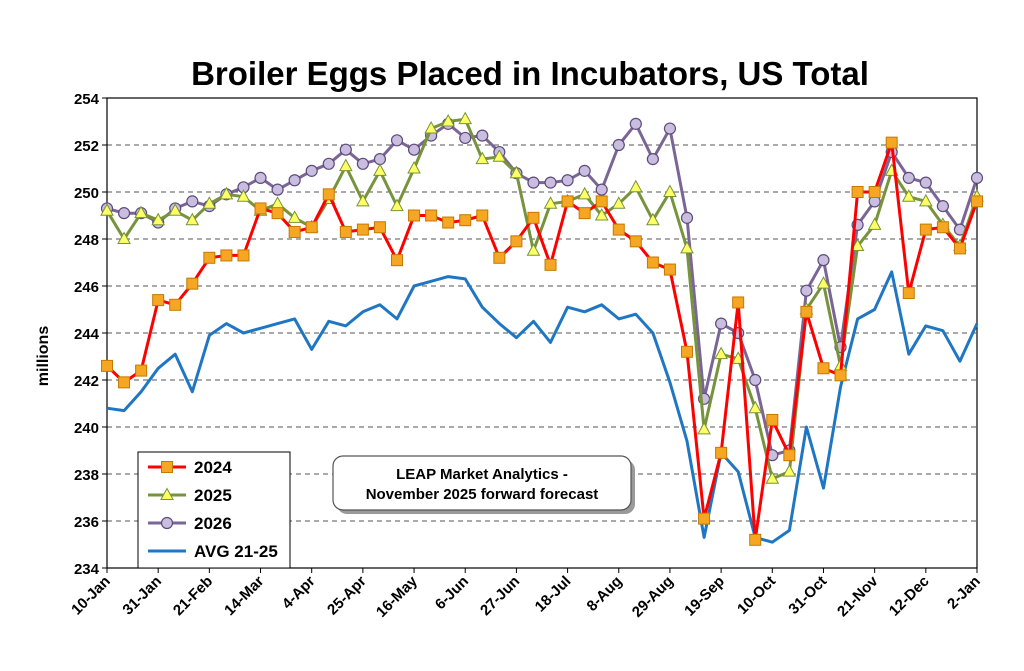 The image size is (1024, 671). Describe the element at coordinates (86, 240) in the screenshot. I see `y-tick-label: 248` at that location.